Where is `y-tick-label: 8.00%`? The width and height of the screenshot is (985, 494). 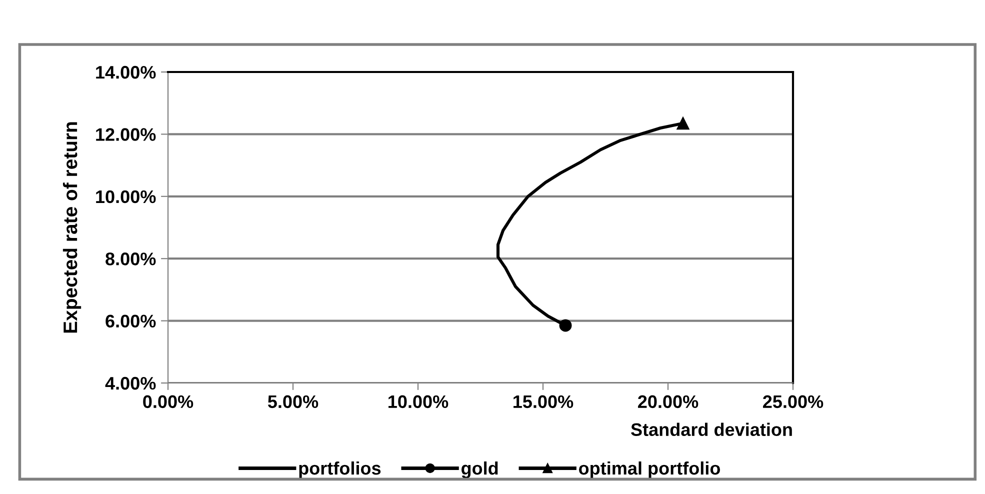 y-tick-label: 8.00% is located at coordinates (131, 259).